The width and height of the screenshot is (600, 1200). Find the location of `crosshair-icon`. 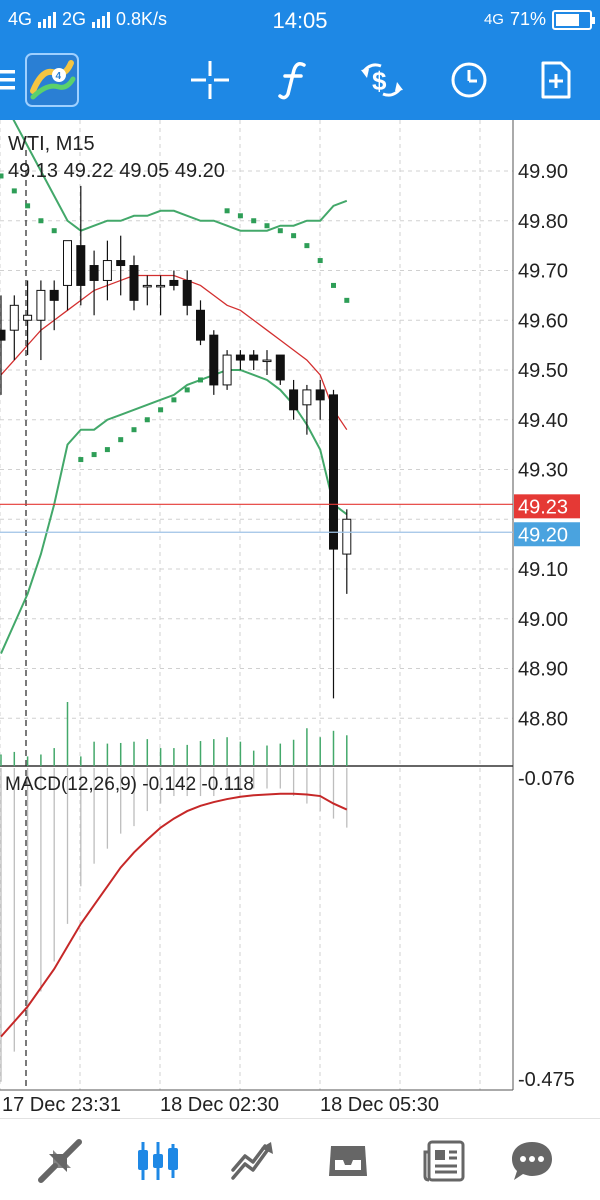

crosshair-icon is located at coordinates (210, 80).